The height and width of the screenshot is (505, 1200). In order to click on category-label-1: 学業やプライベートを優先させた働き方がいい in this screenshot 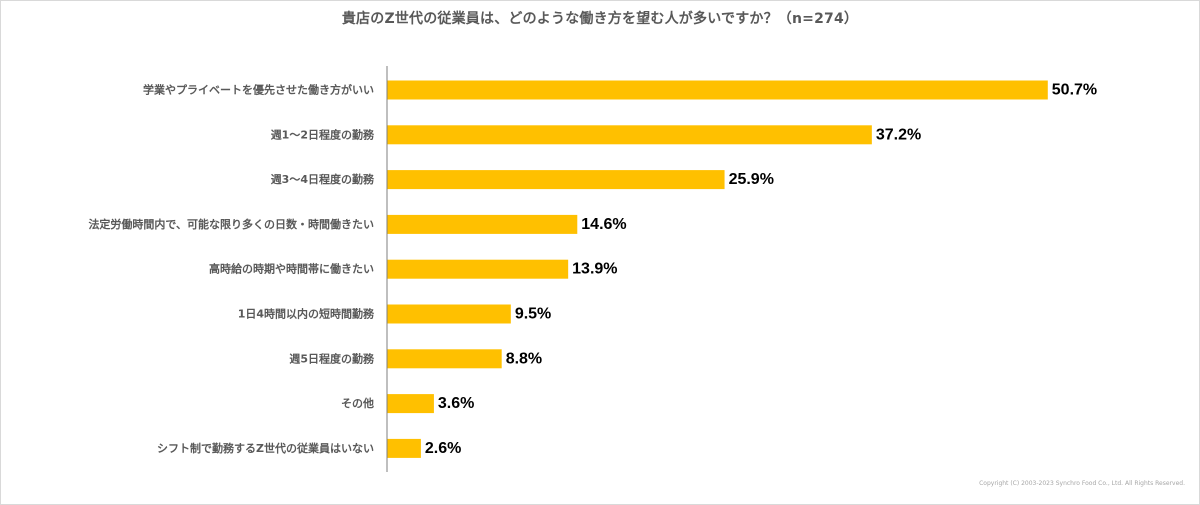, I will do `click(258, 90)`.